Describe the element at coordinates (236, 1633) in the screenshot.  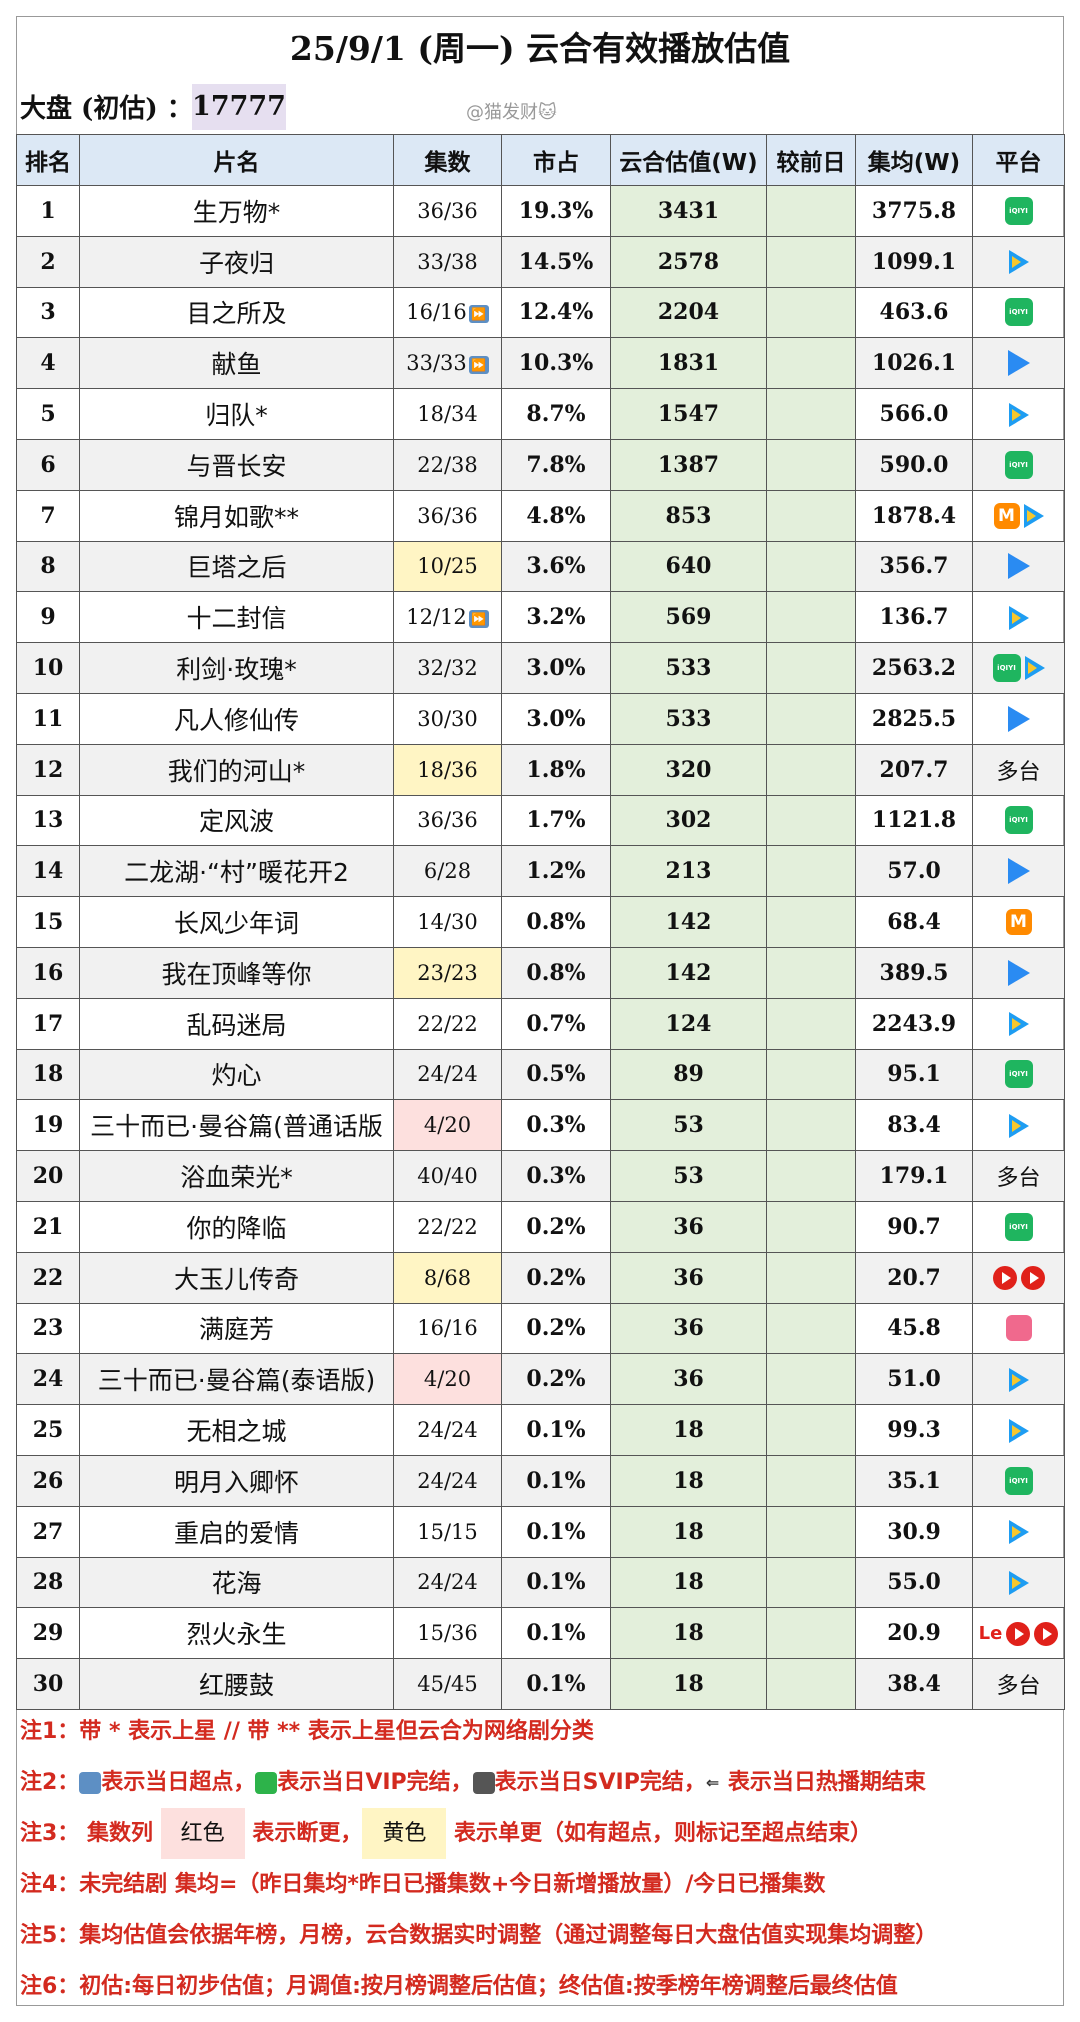
I see `title-cell: 烈火永生` at that location.